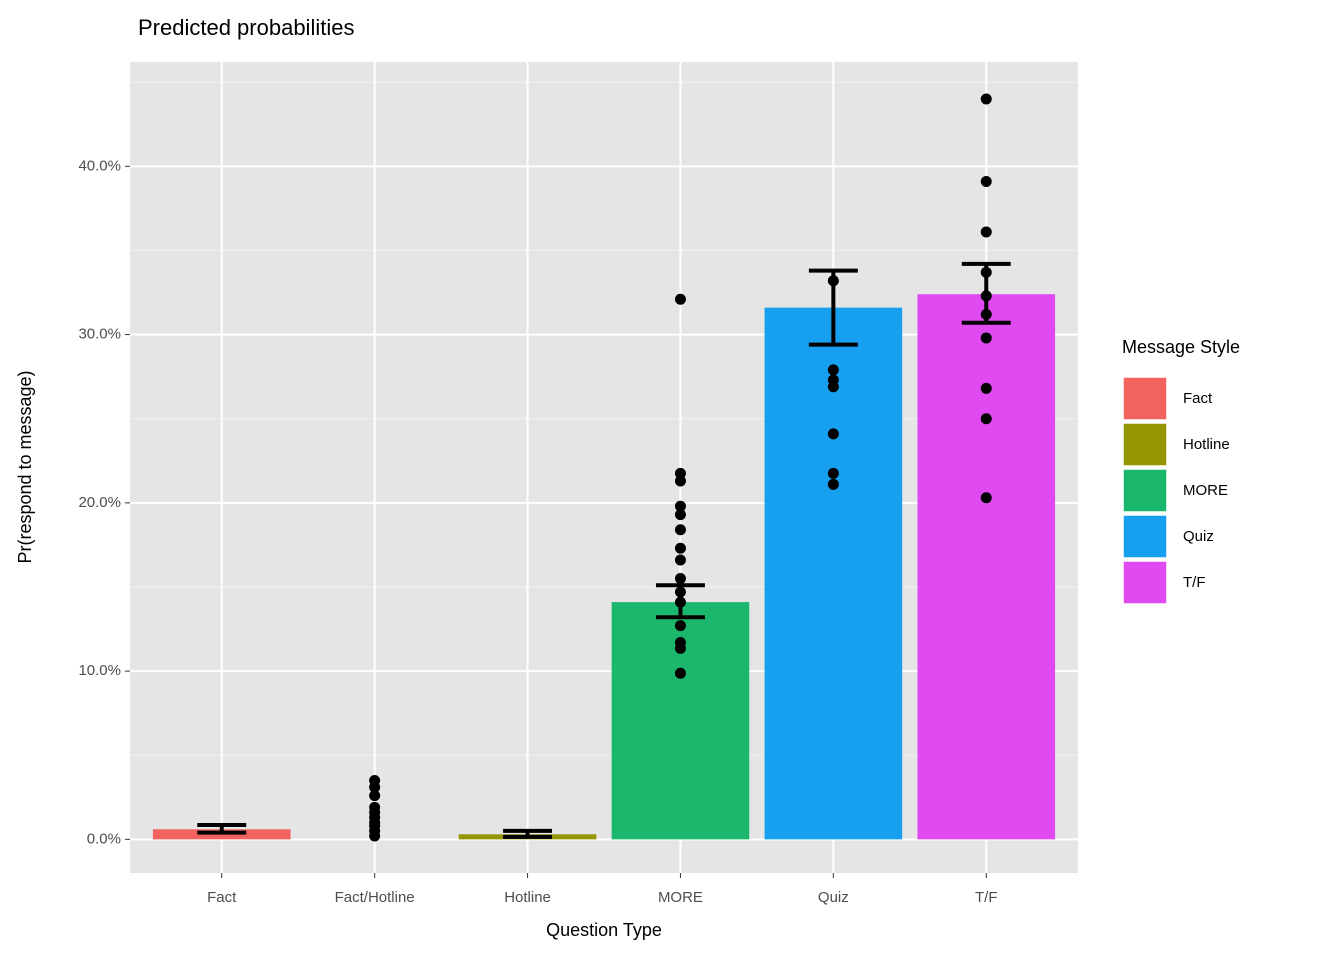 The width and height of the screenshot is (1344, 960). What do you see at coordinates (99, 165) in the screenshot?
I see `y-tick-label: 40.0%` at bounding box center [99, 165].